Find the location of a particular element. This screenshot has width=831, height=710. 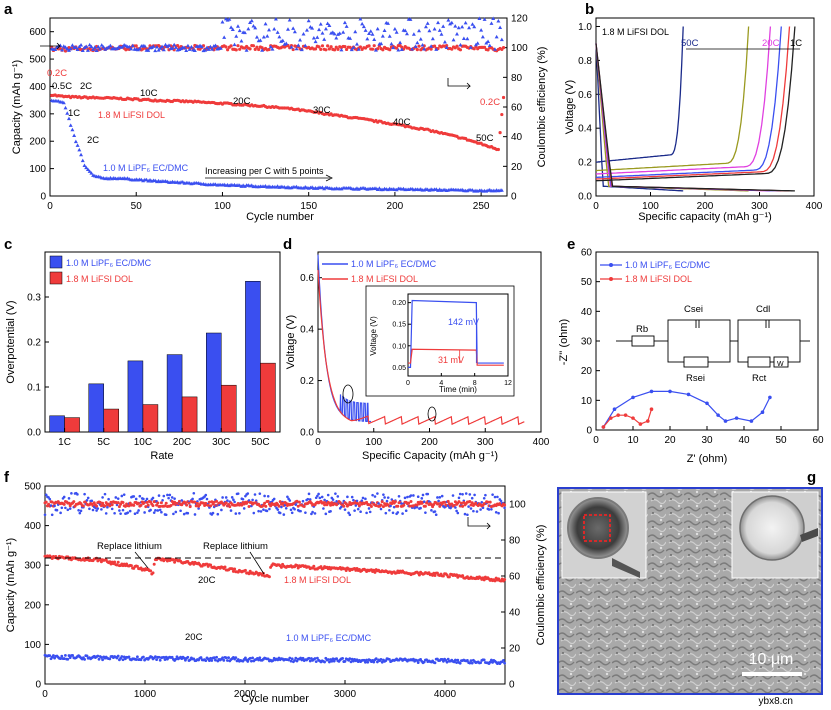

panel-a-dol-capacity-point is located at coordinates (503, 97).